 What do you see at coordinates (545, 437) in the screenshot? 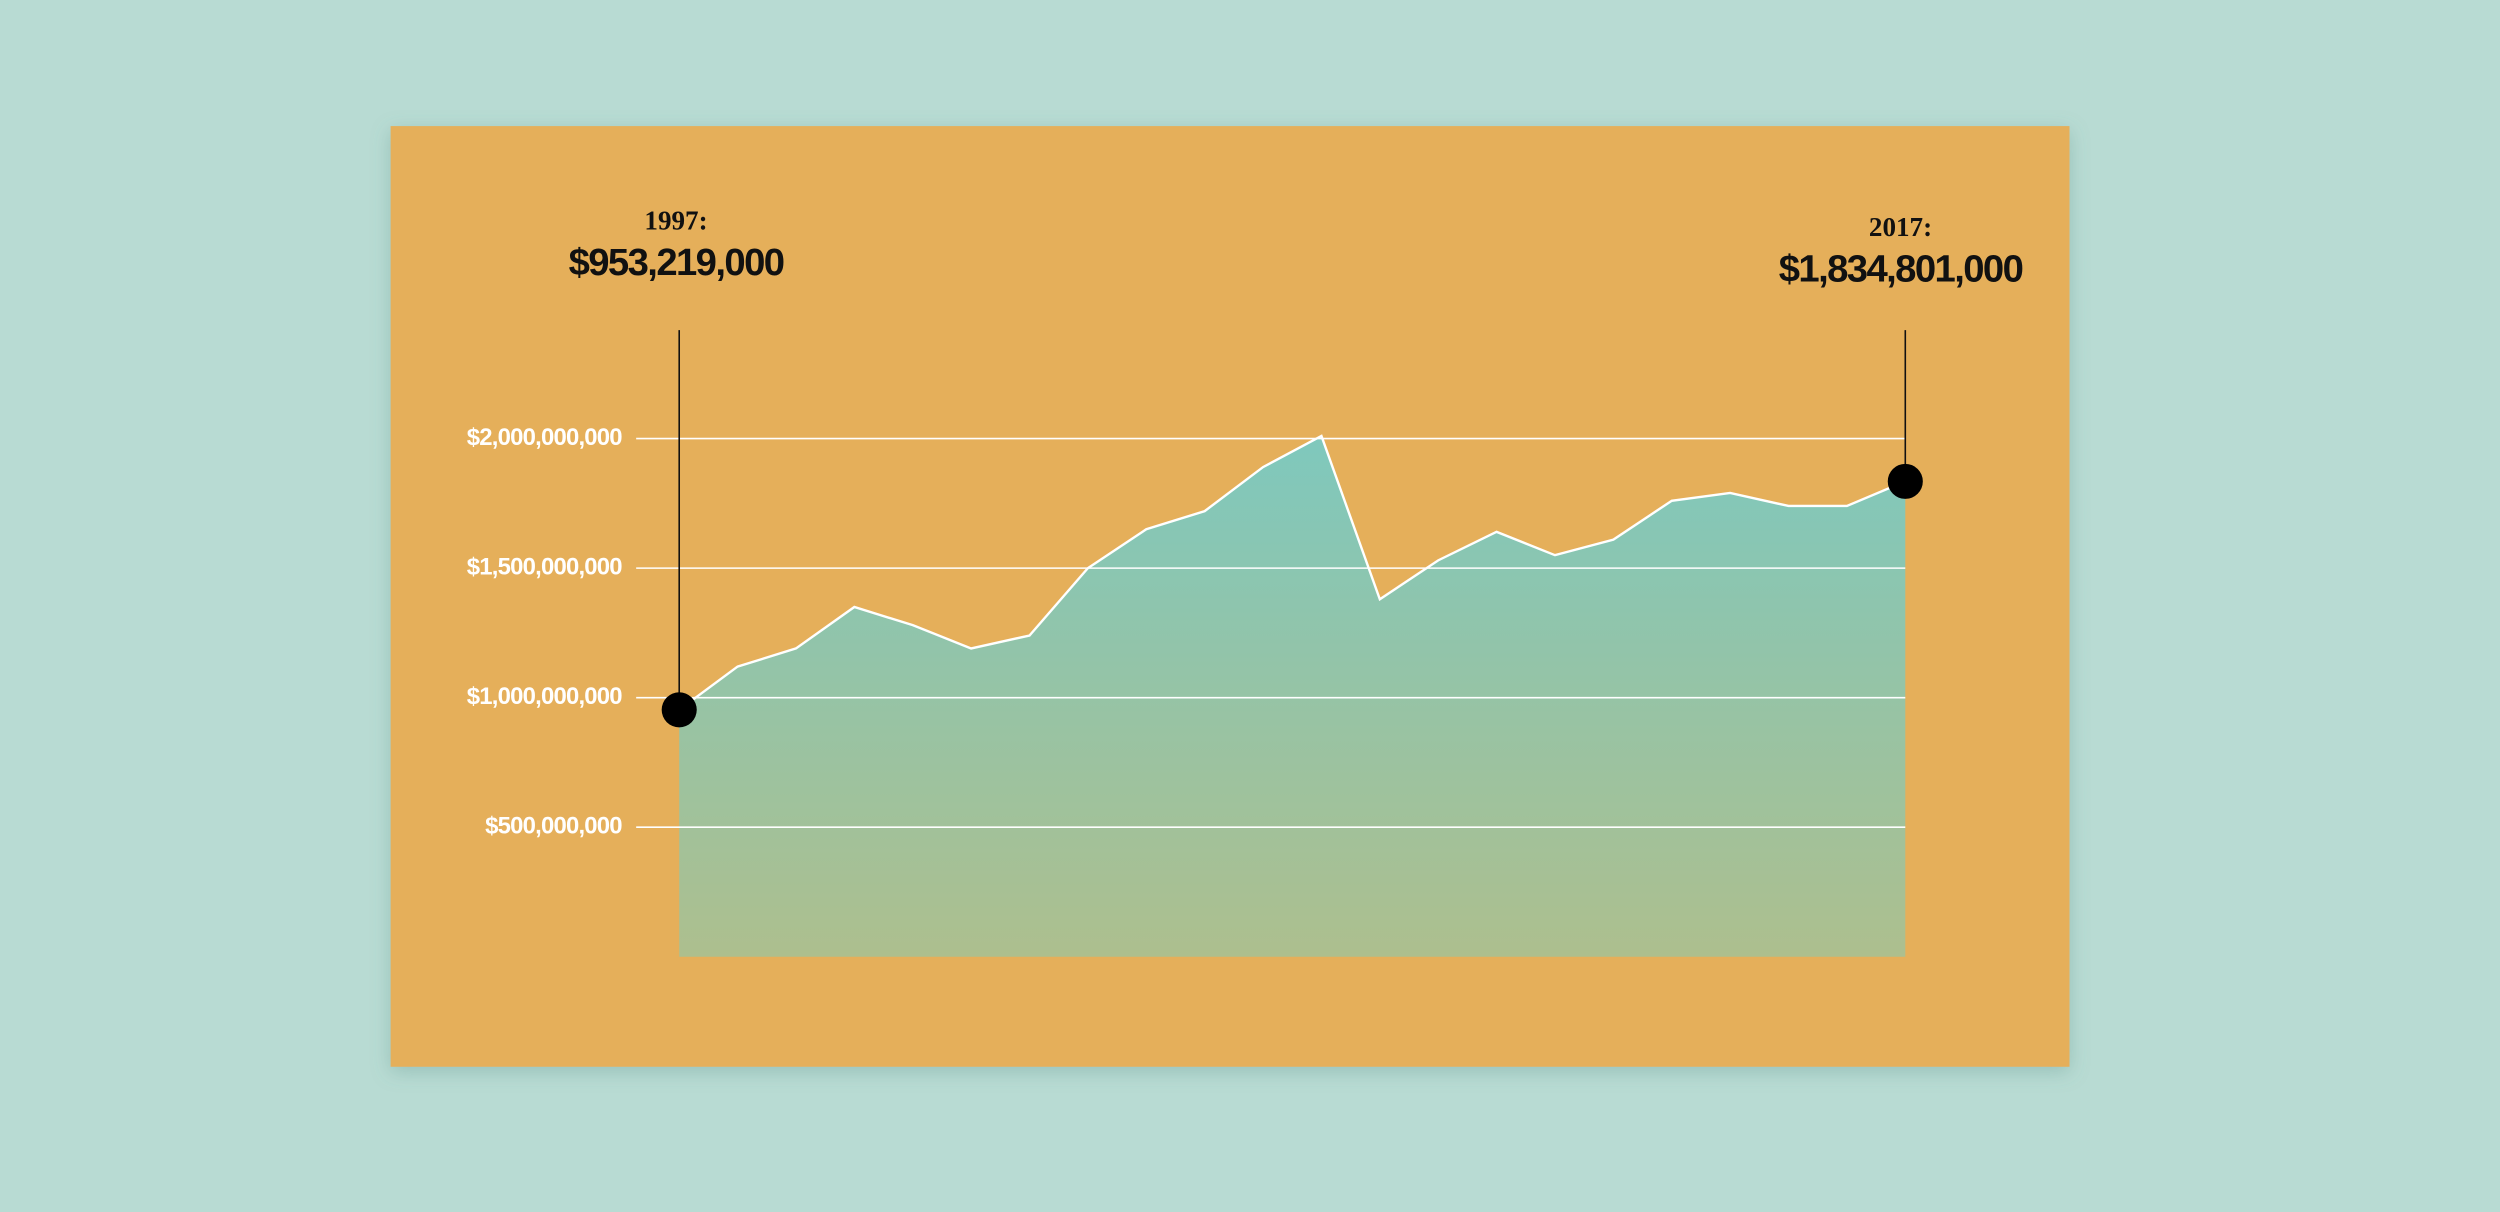
I see `y-tick-label: $2,000,000,000` at bounding box center [545, 437].